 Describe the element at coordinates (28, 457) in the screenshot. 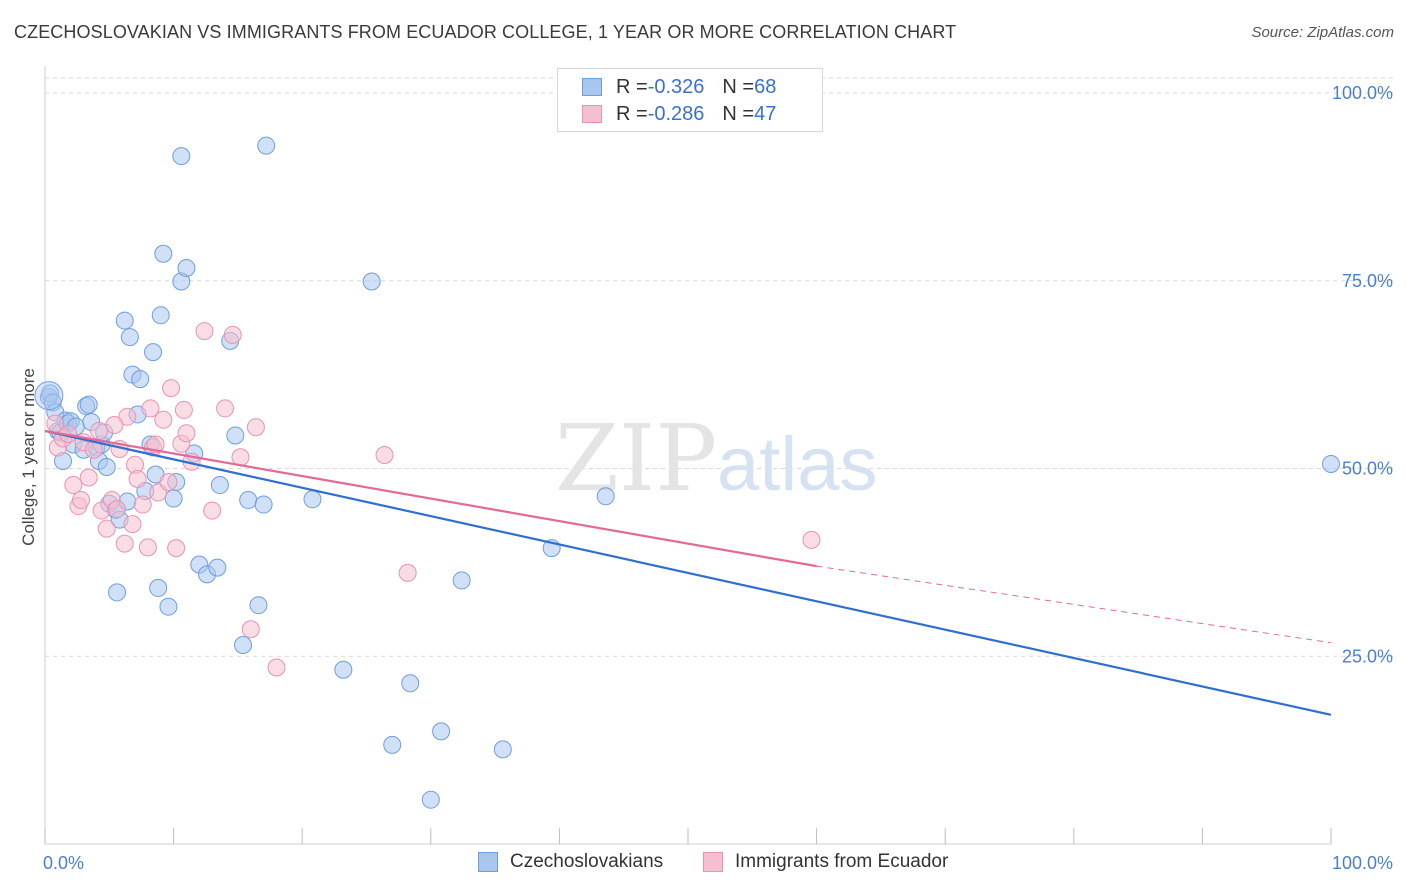

I see `y-axis-label: College, 1 year or more` at that location.